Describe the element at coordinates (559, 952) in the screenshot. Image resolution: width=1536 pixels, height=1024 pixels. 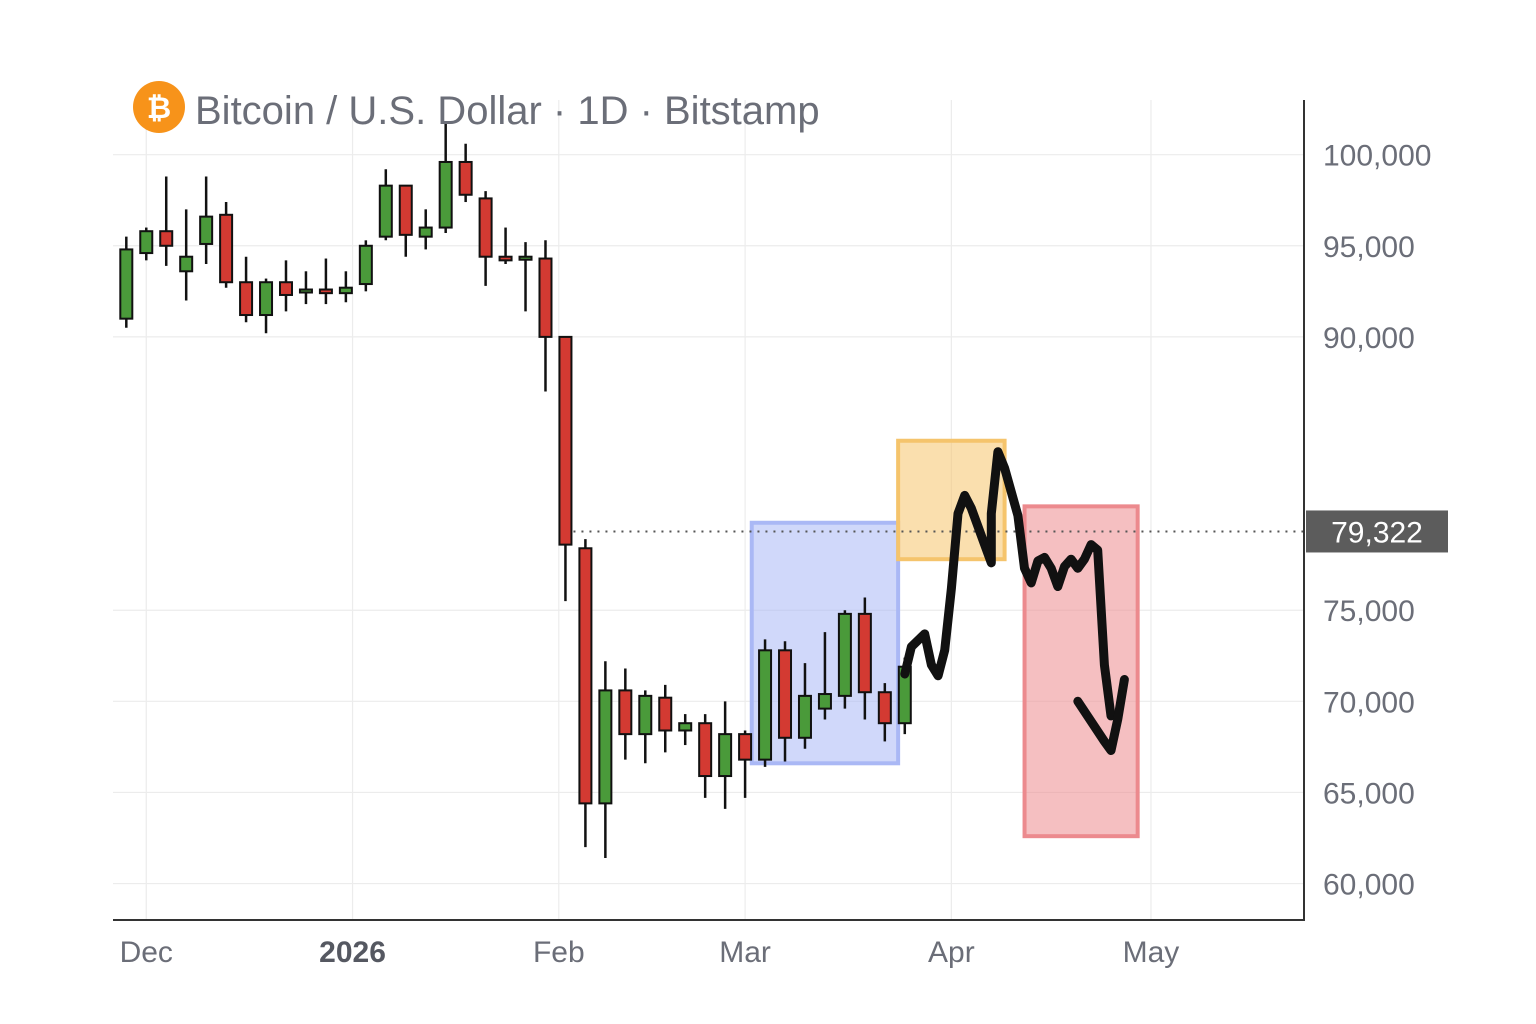
I see `x-tick-label: Feb` at that location.